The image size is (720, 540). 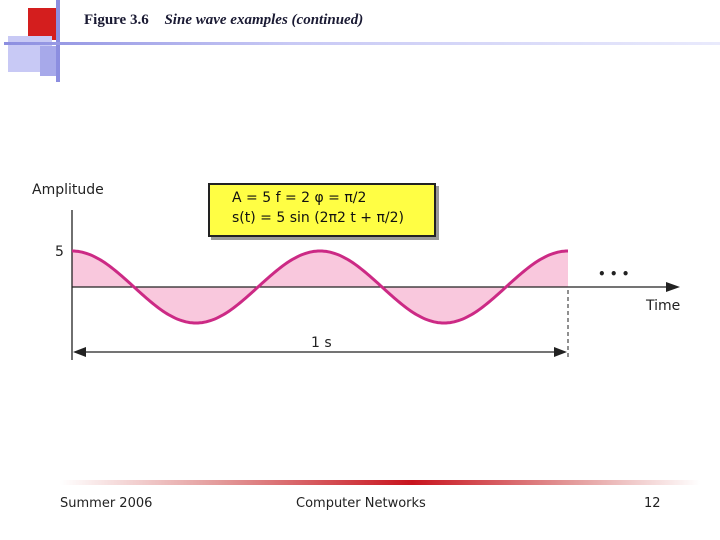 I want to click on duration-arrowhead-right, so click(x=560, y=352).